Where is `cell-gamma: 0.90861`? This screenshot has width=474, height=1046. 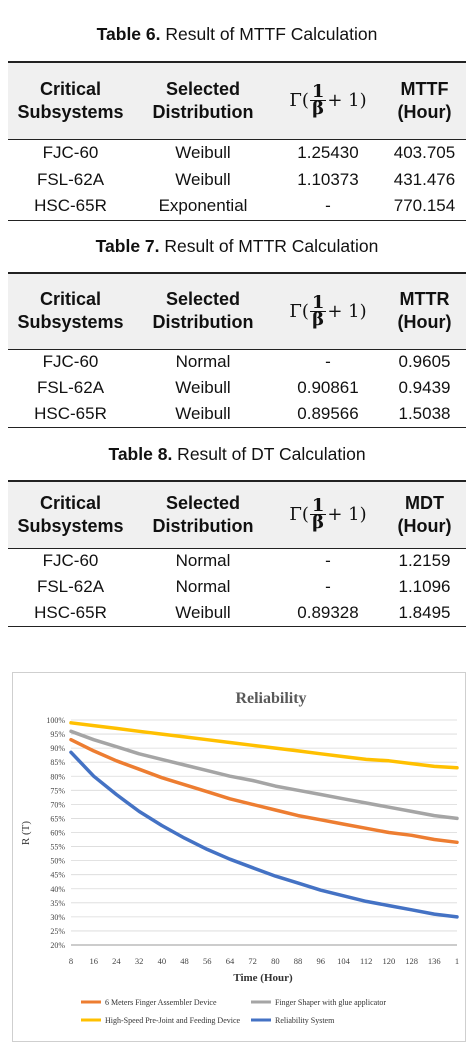 cell-gamma: 0.90861 is located at coordinates (328, 387).